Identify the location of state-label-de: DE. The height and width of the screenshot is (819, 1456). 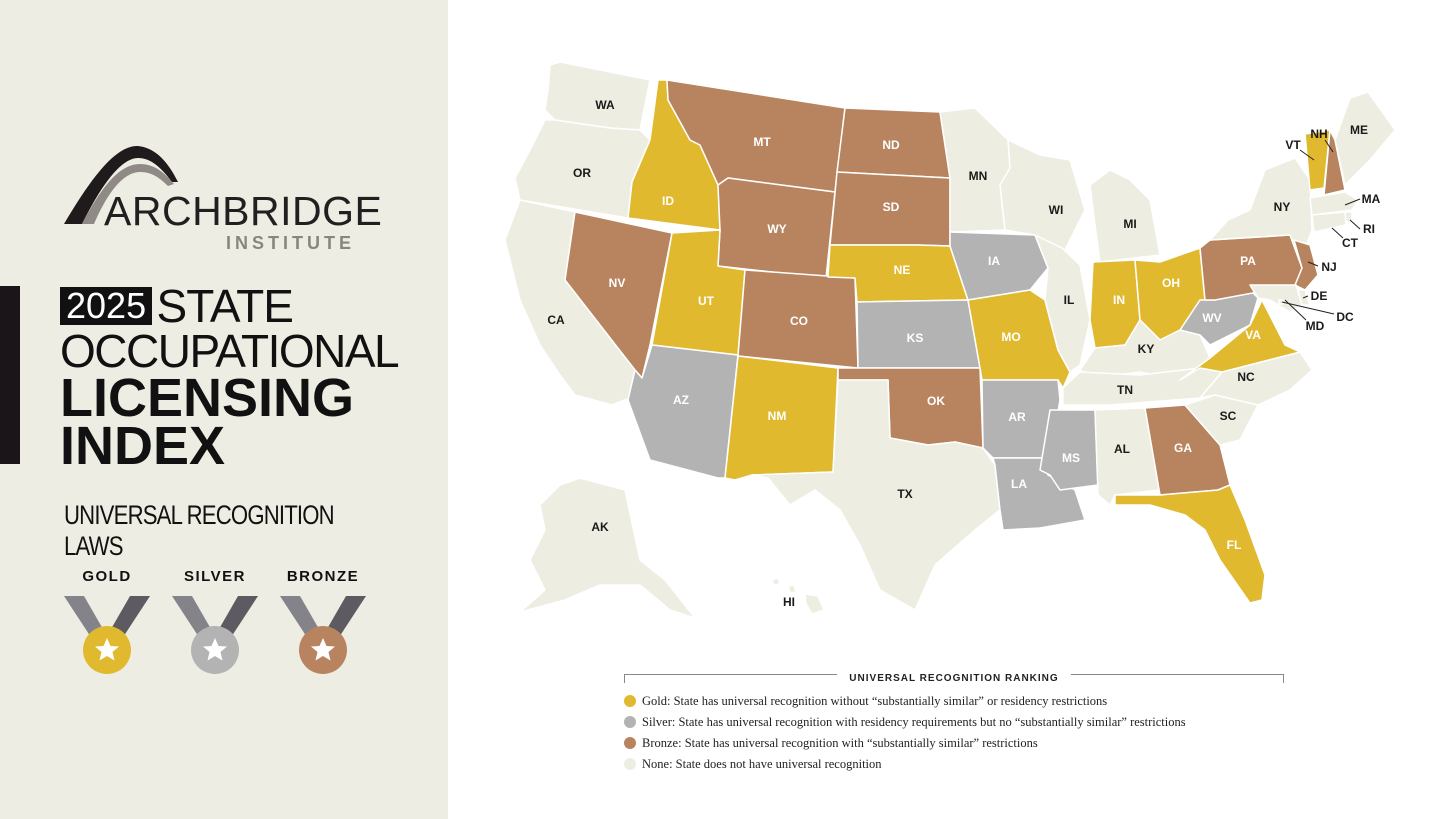
(1319, 296).